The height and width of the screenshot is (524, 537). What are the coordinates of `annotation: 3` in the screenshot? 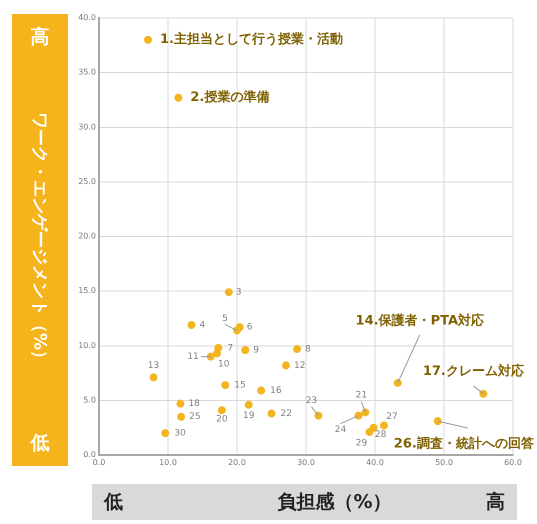 It's located at (239, 293).